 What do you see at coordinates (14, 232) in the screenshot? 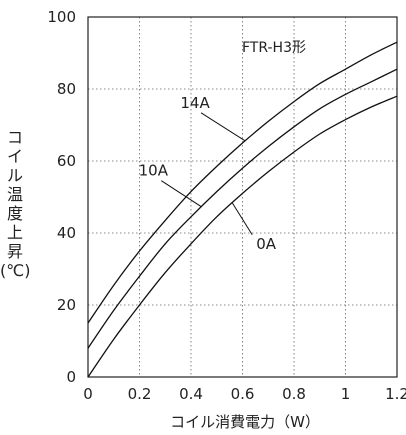
I see `y-axis-title-char: 上` at bounding box center [14, 232].